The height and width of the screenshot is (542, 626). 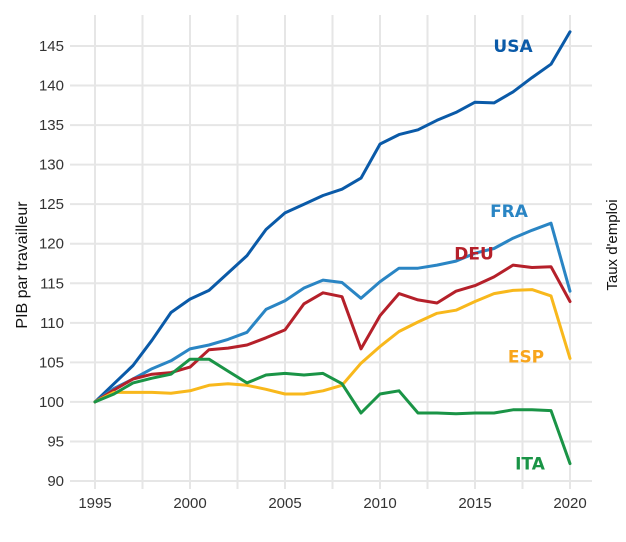 I want to click on secondary-axis-label: Taux d'emploi, so click(x=612, y=244).